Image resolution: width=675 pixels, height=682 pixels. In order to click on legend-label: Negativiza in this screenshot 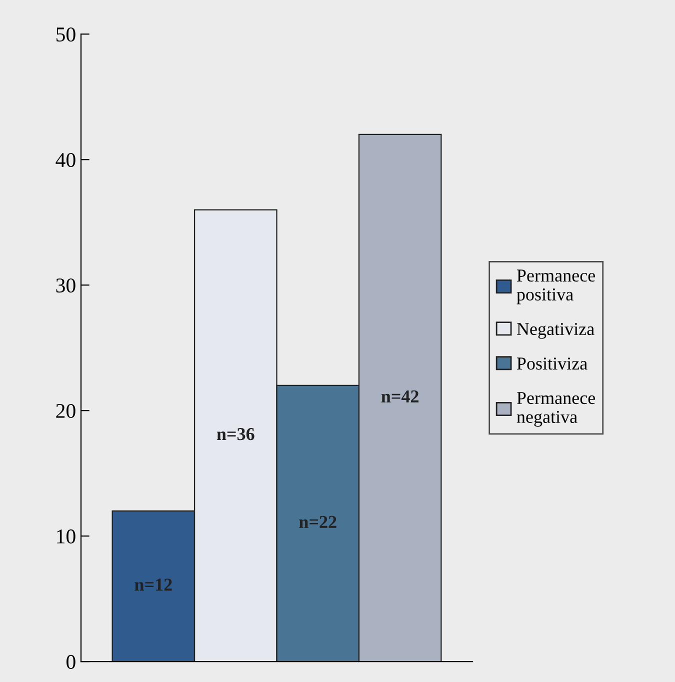, I will do `click(555, 330)`.